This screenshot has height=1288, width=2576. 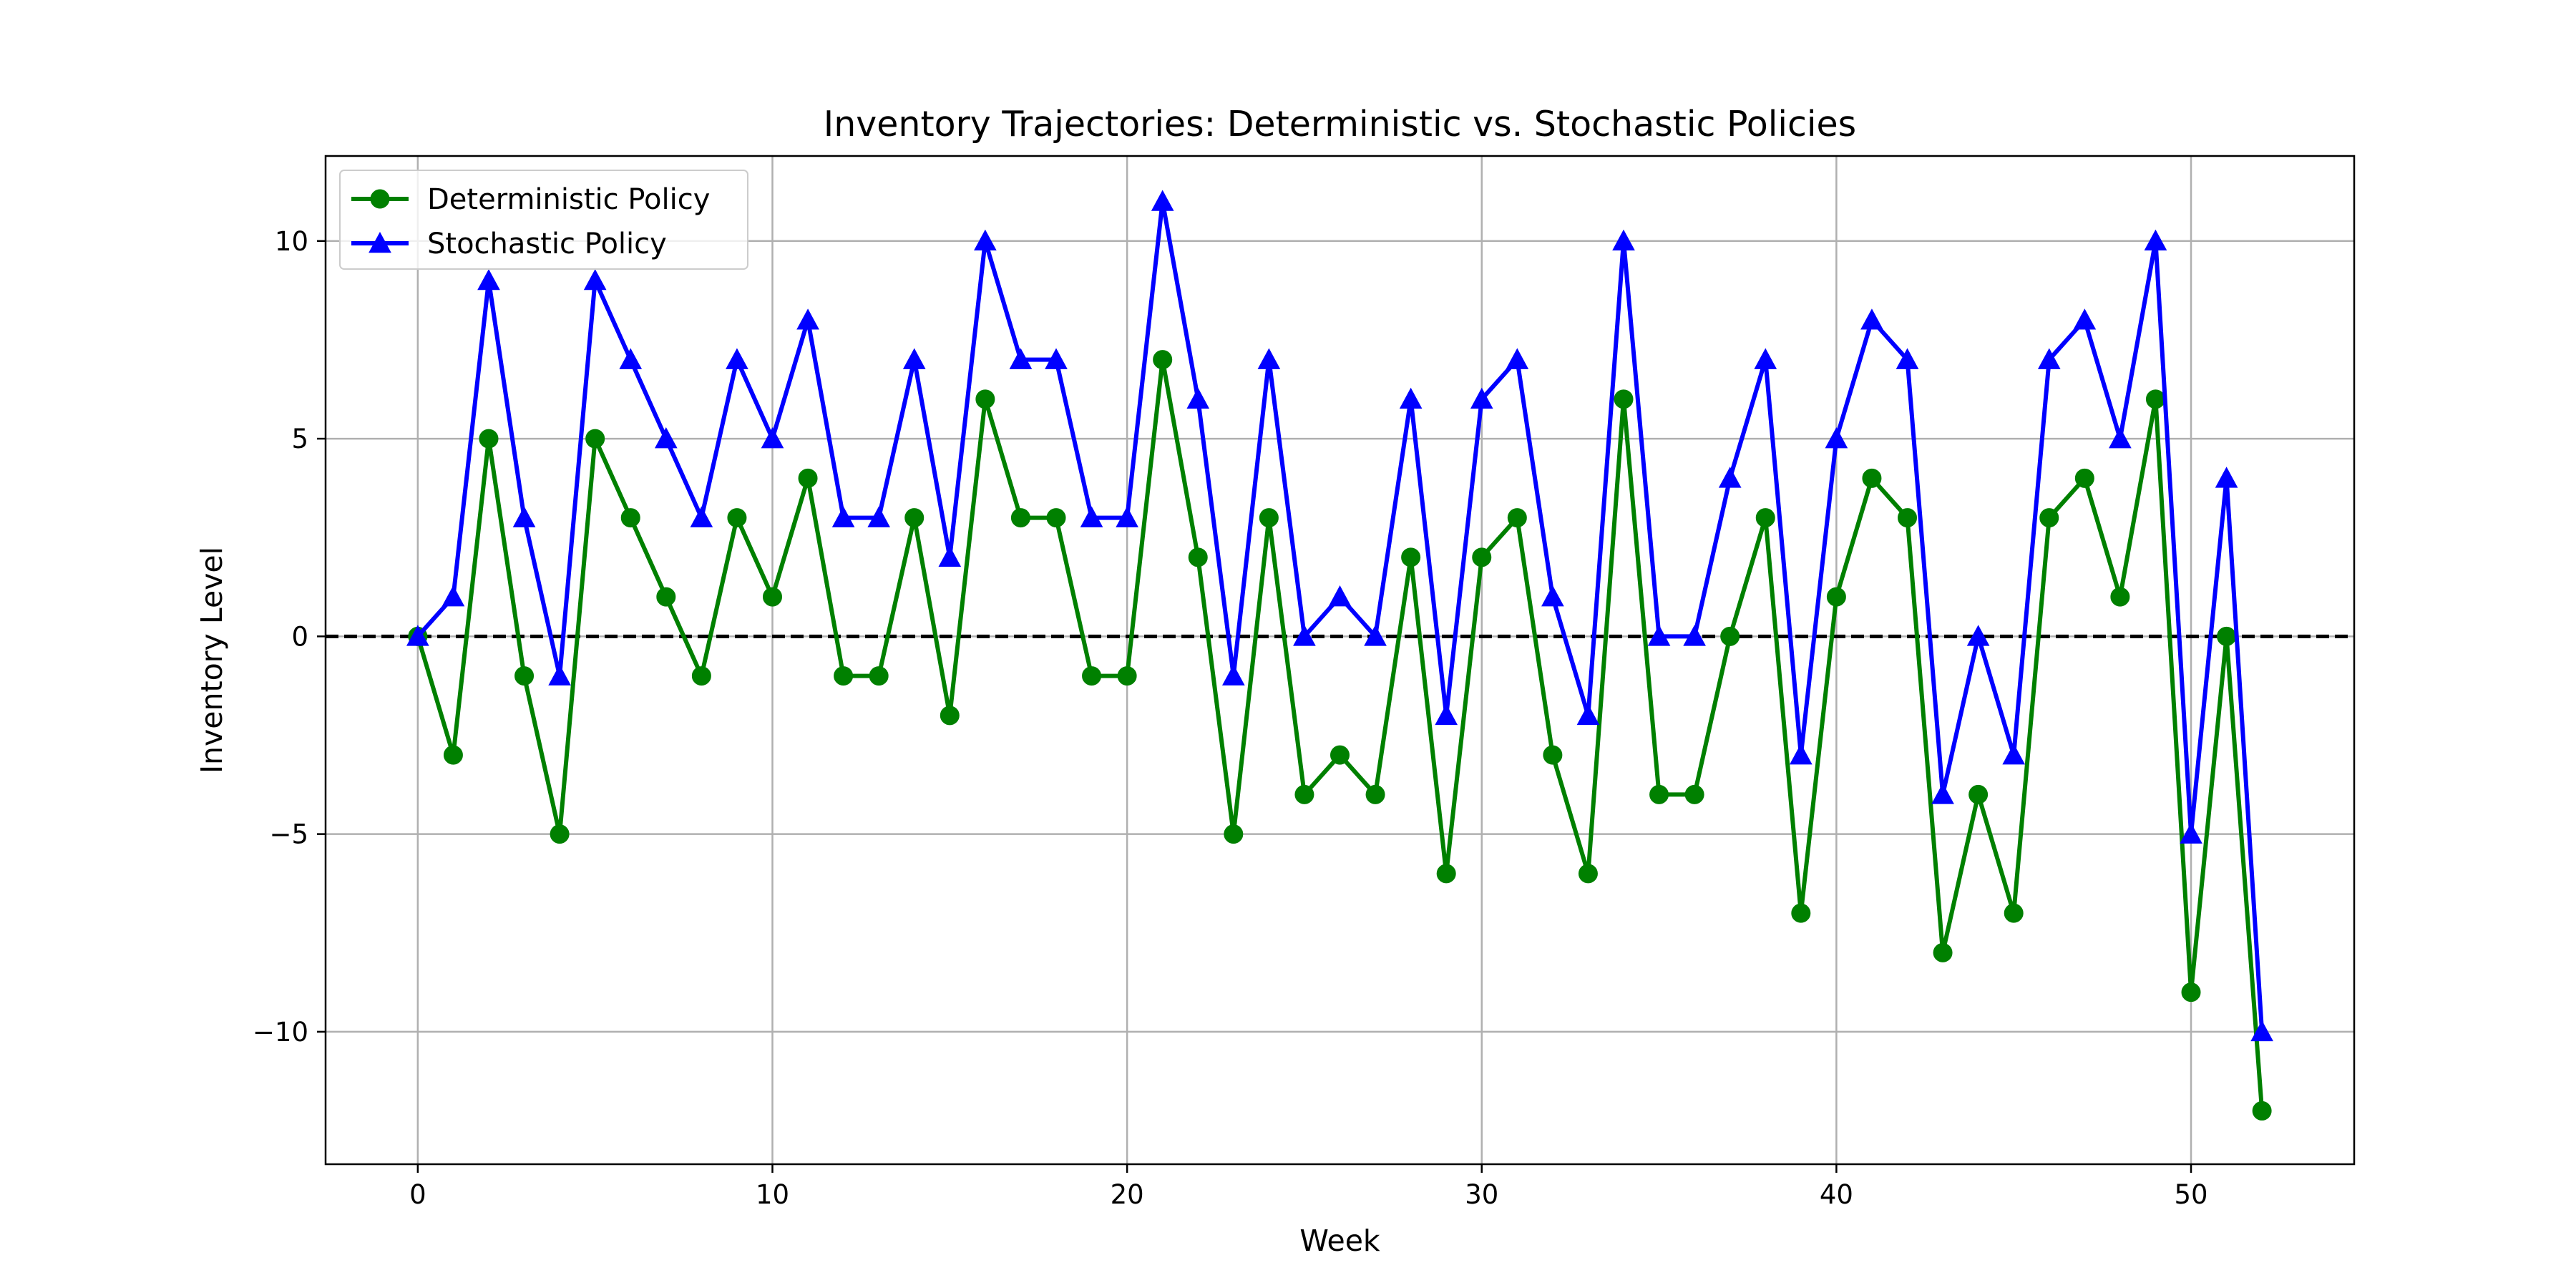 I want to click on legend: Deterministic Policy Stochastic Policy, so click(x=543, y=220).